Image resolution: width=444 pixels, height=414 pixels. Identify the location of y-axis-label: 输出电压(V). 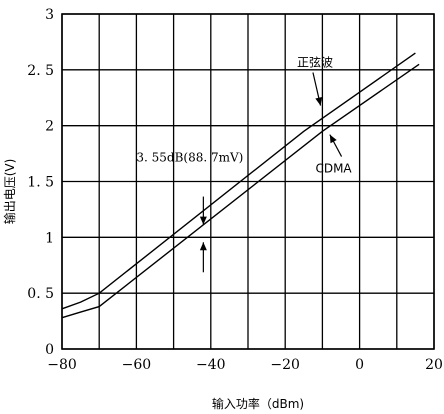
(9, 192).